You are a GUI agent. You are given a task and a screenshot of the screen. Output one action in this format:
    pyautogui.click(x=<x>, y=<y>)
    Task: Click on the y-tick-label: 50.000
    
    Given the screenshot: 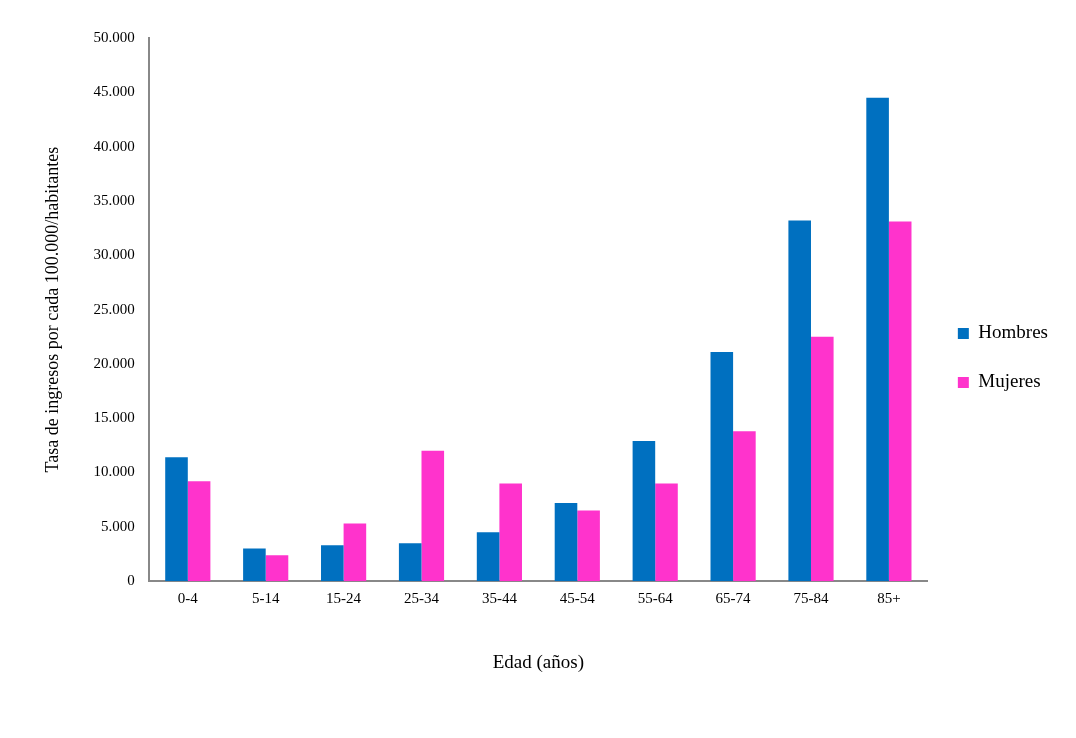 What is the action you would take?
    pyautogui.click(x=114, y=36)
    